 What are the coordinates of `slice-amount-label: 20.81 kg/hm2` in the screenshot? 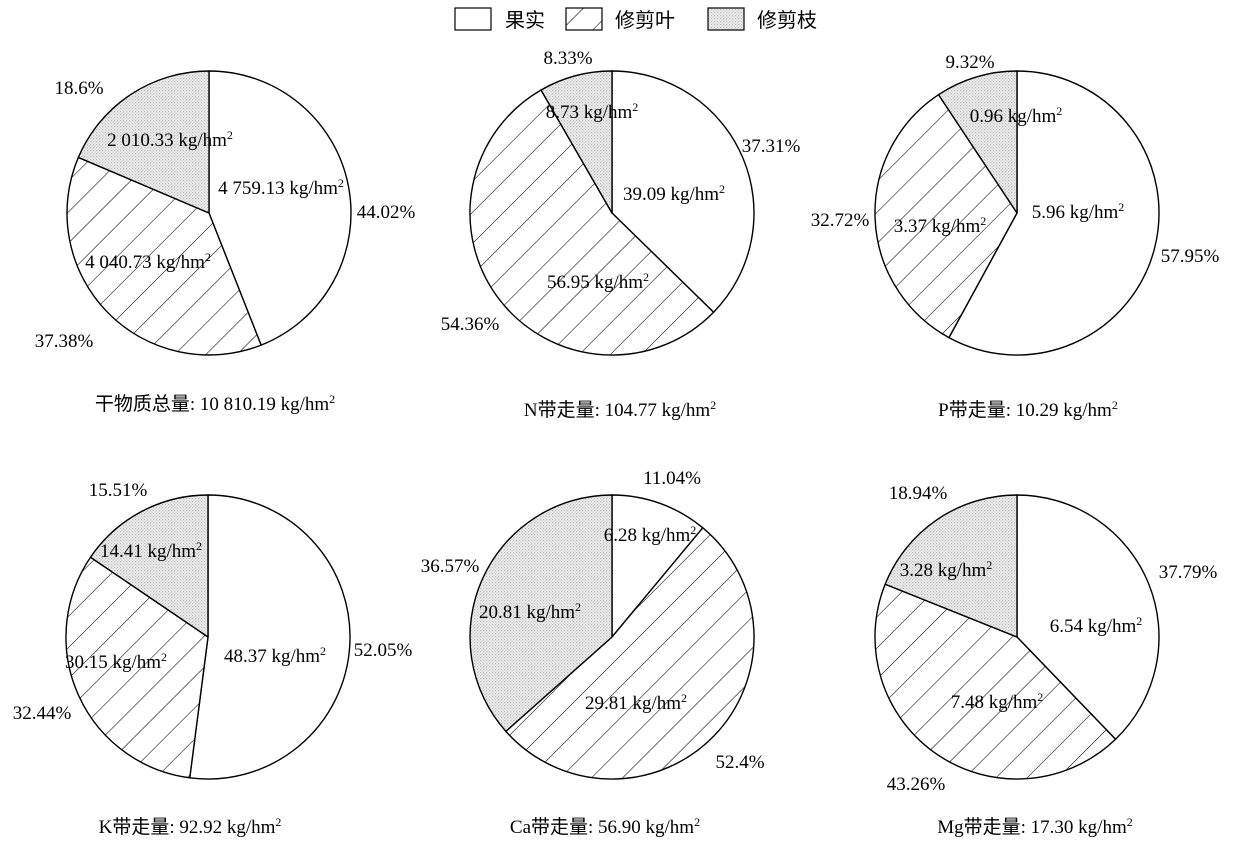 It's located at (530, 611).